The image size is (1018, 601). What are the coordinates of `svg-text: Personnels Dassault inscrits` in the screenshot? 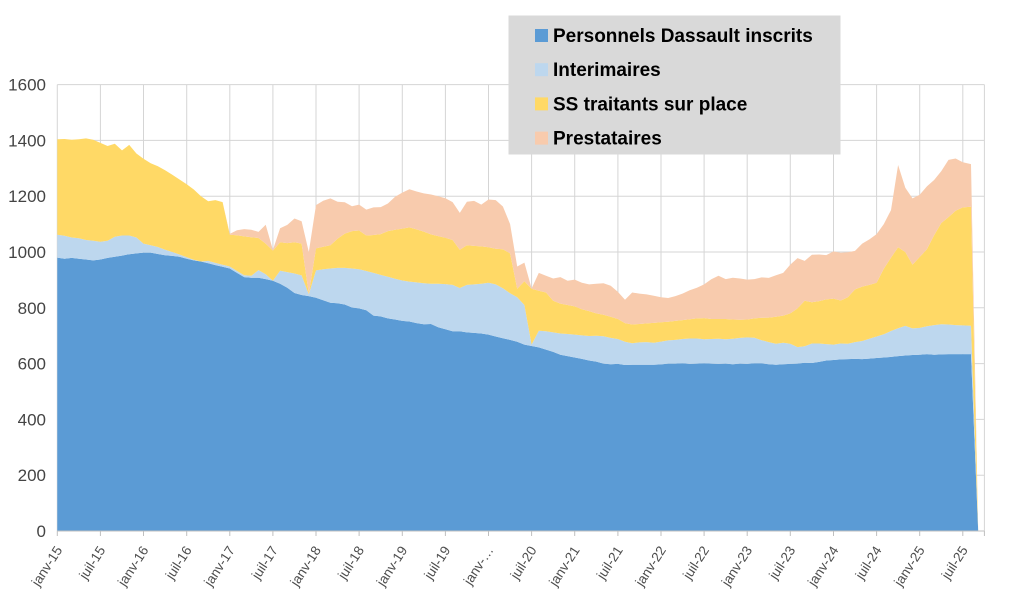 It's located at (683, 36).